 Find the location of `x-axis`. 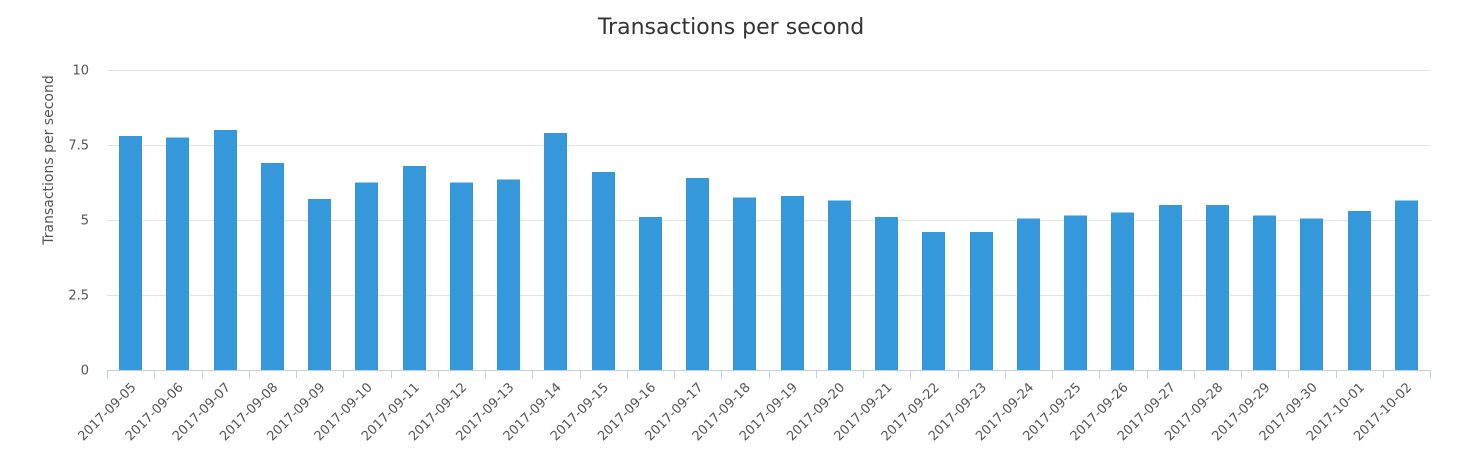

x-axis is located at coordinates (769, 374).